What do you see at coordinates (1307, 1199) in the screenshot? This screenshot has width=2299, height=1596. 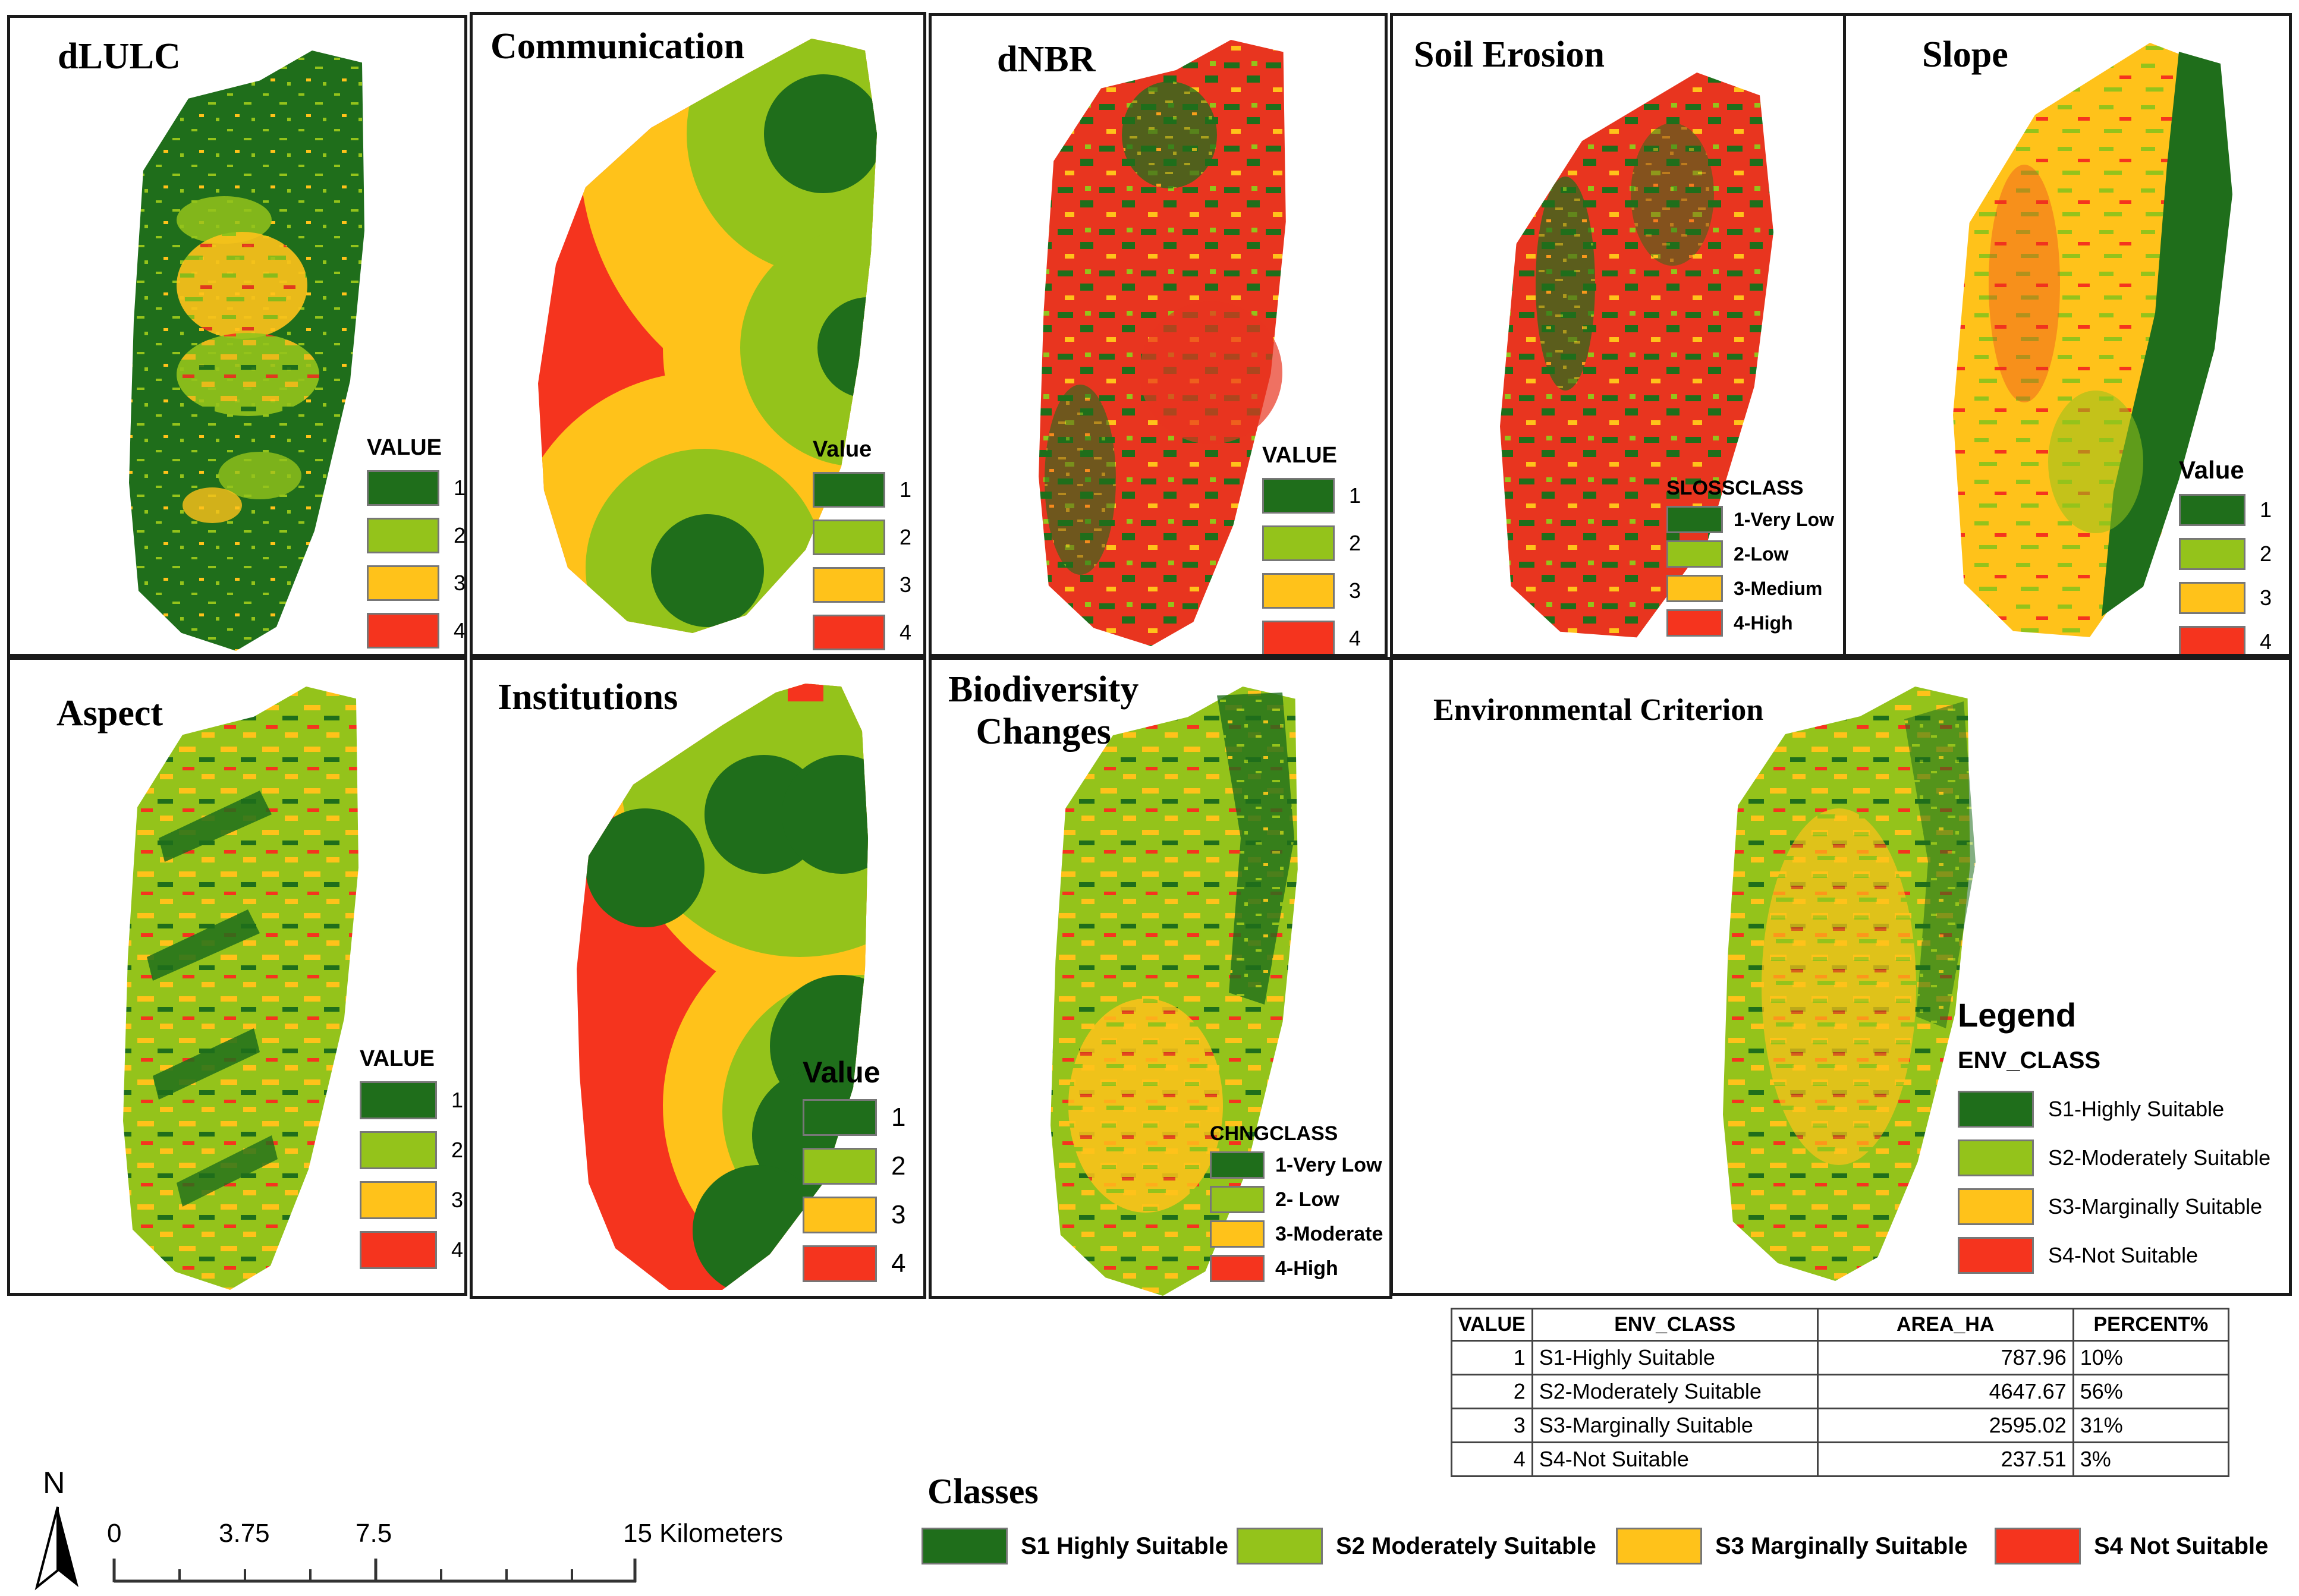 I see `legend-label: 2- Low` at bounding box center [1307, 1199].